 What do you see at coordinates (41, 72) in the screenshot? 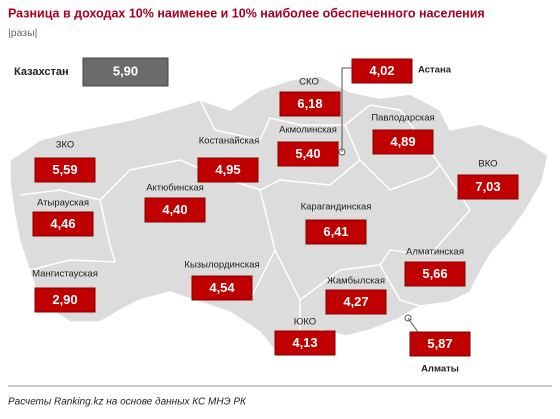
I see `national-label: Казахстан` at bounding box center [41, 72].